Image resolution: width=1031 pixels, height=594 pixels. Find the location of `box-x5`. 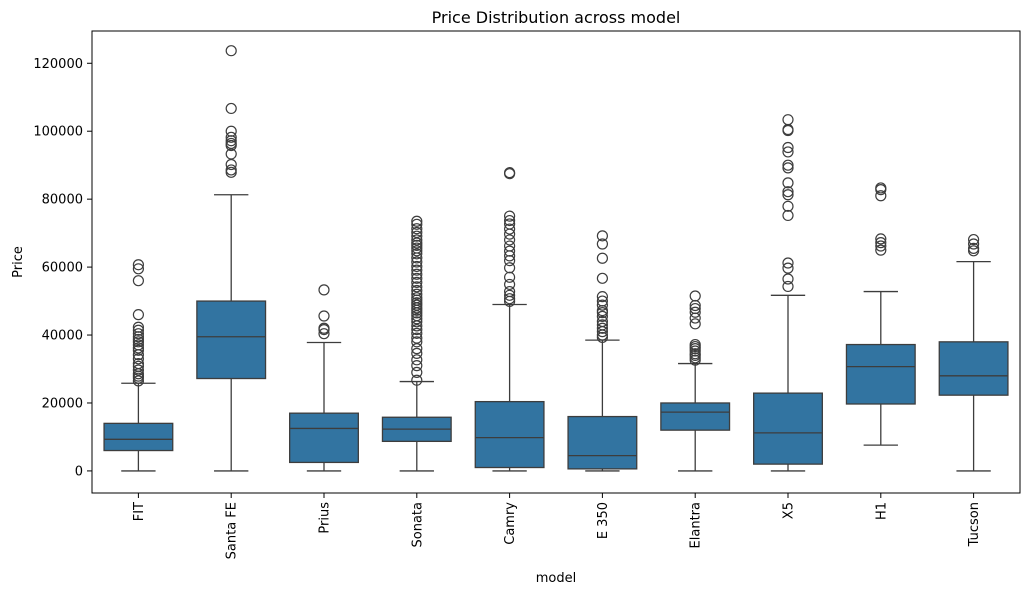

box-x5 is located at coordinates (788, 293).